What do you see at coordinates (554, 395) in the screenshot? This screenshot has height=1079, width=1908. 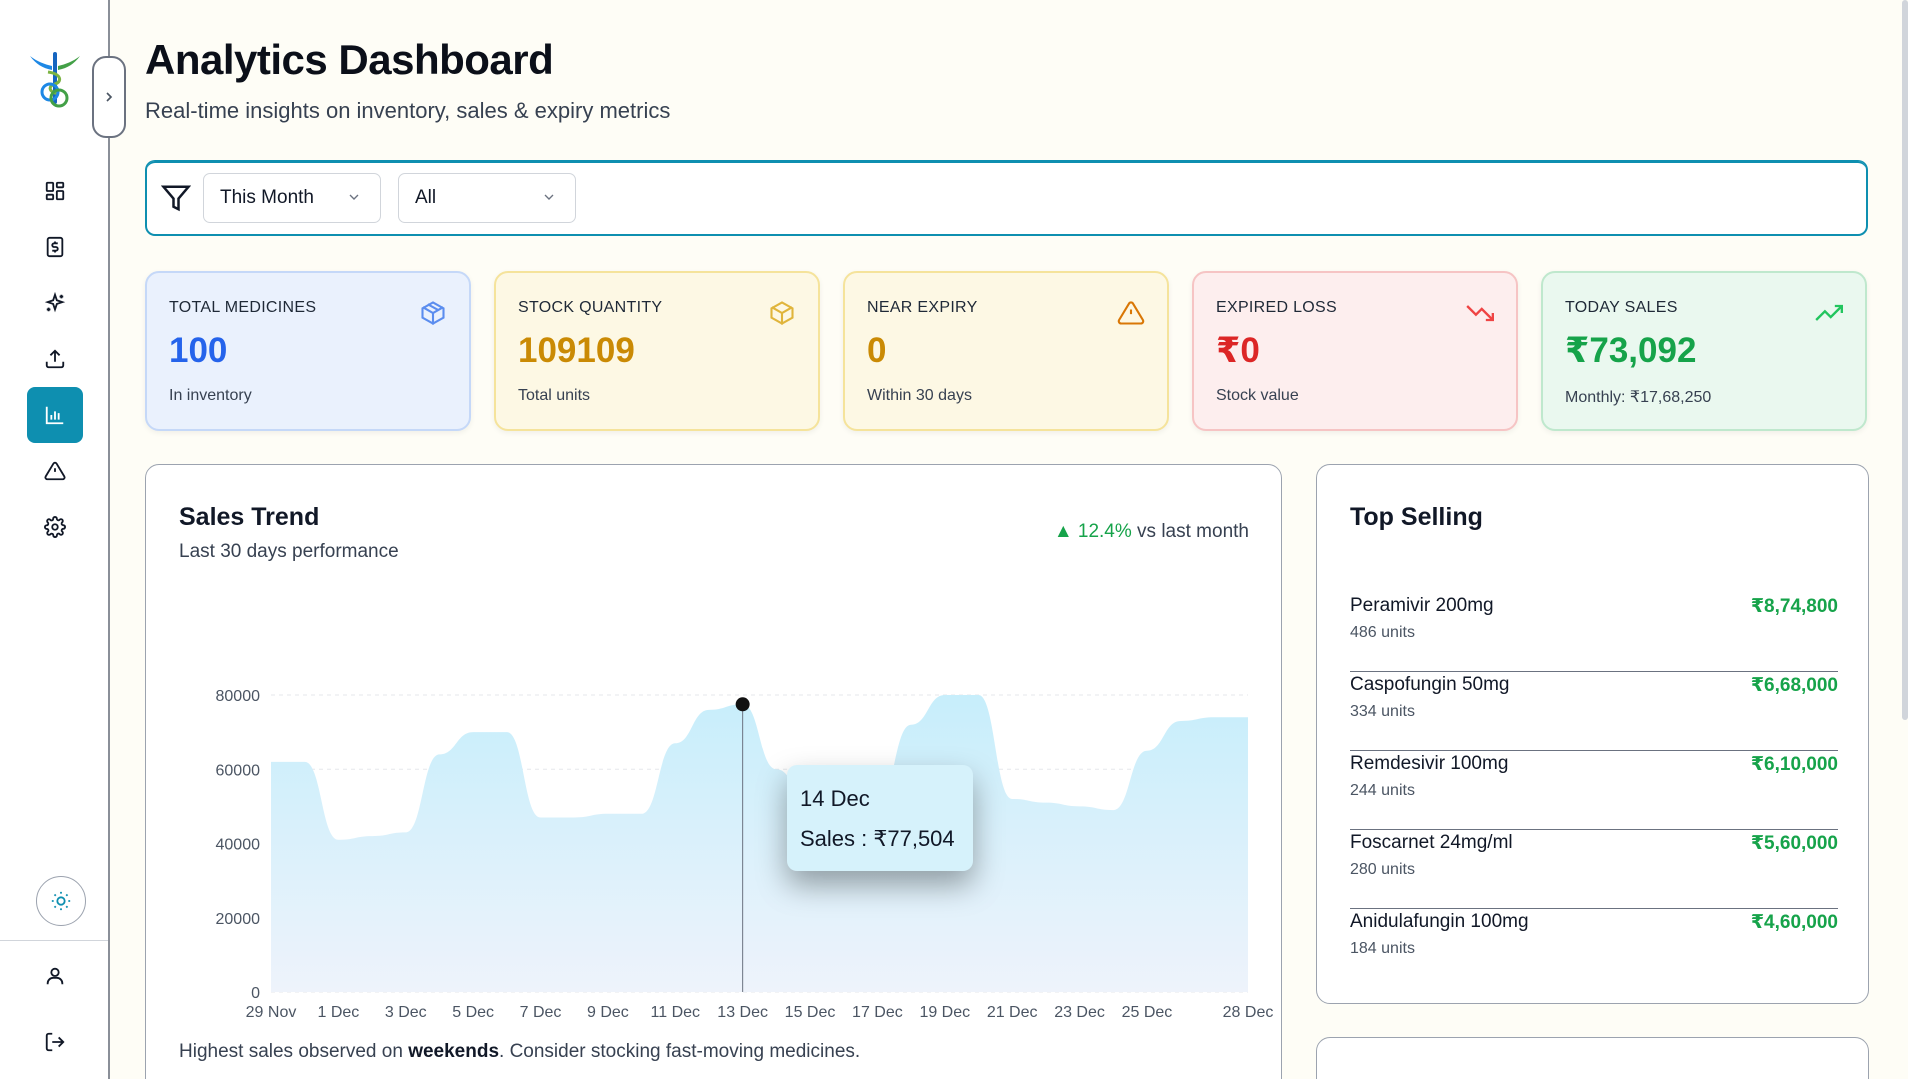 I see `stat-sub: Total units` at bounding box center [554, 395].